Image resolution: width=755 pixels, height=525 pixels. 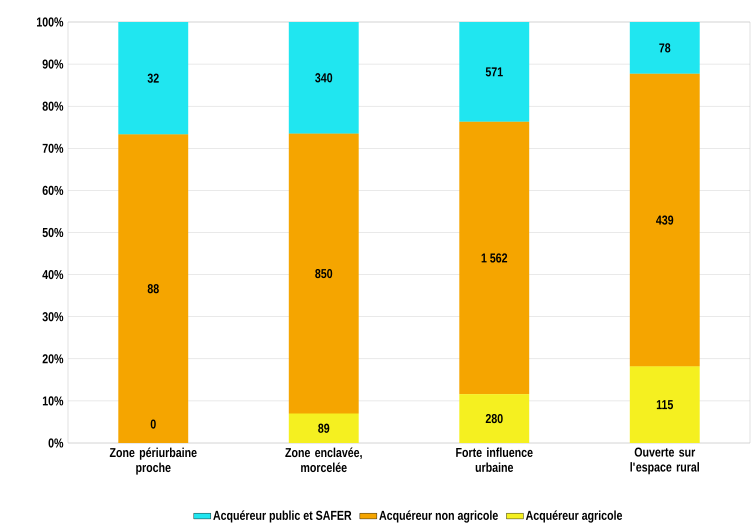 I want to click on y-tick-label: 0%, so click(x=56, y=443).